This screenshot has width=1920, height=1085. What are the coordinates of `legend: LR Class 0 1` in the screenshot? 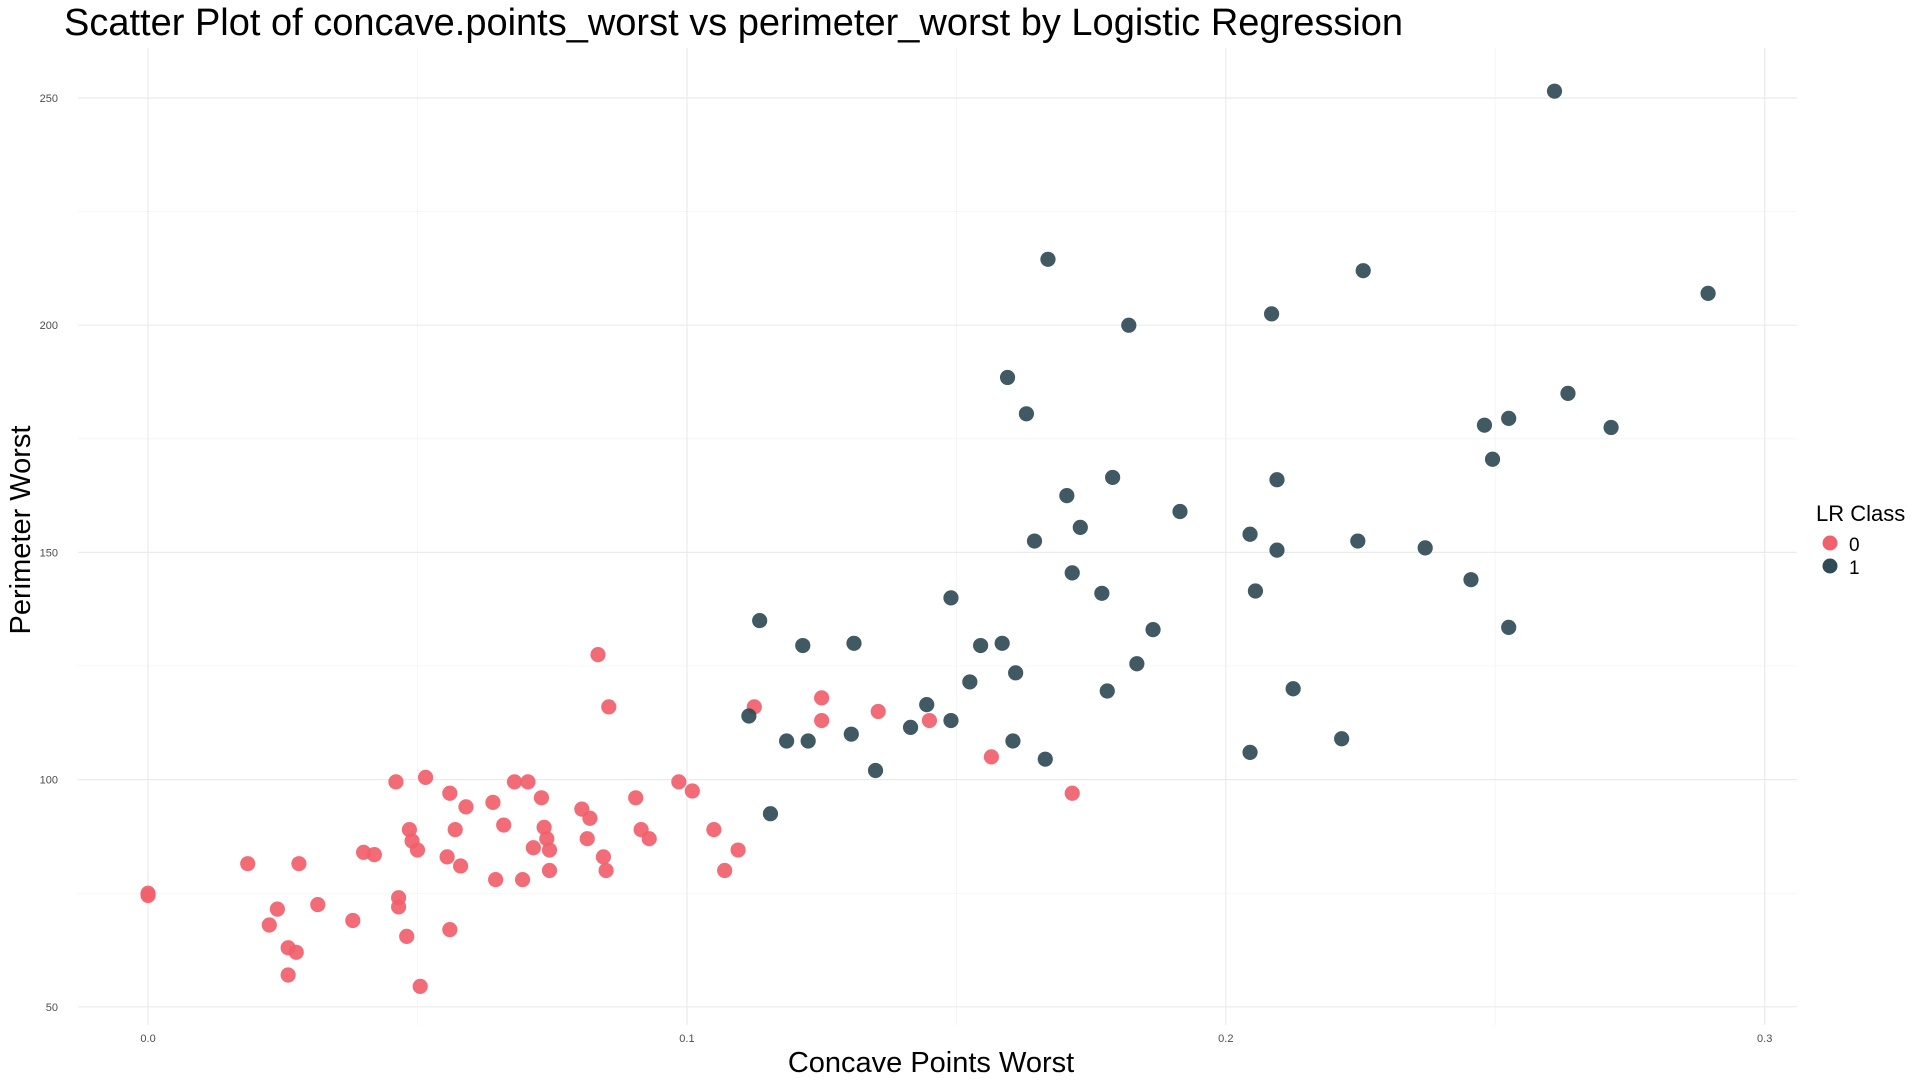 It's located at (1860, 540).